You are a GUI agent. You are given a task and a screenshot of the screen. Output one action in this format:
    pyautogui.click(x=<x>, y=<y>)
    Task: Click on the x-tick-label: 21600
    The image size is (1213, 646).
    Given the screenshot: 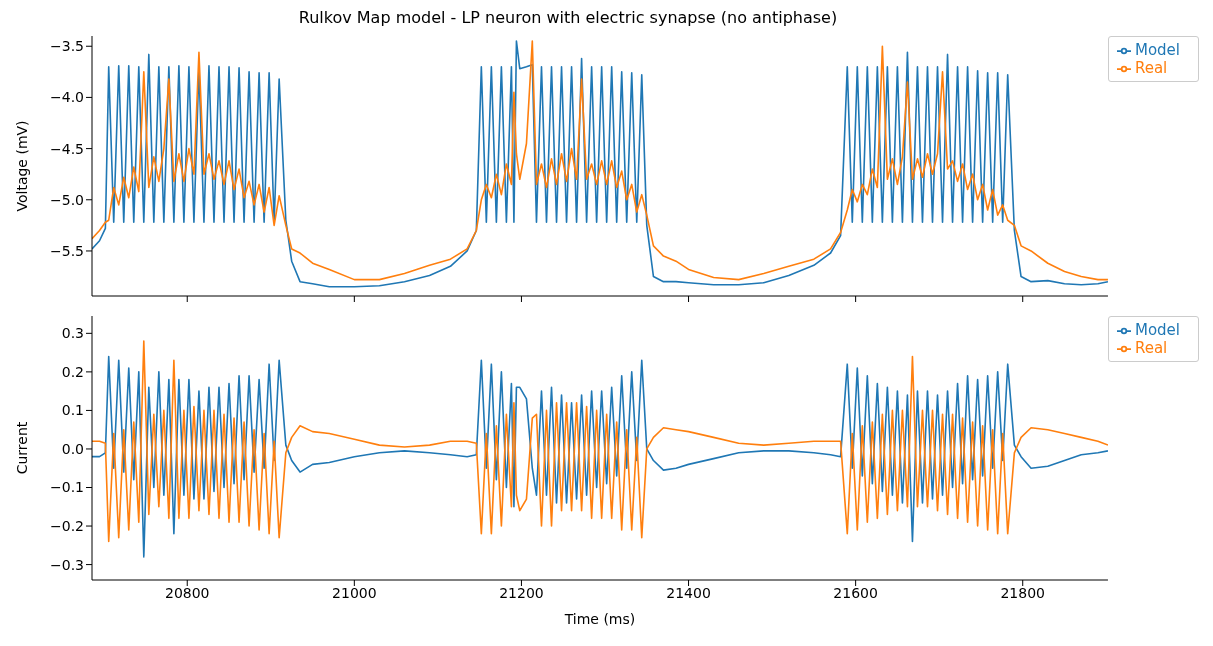 What is the action you would take?
    pyautogui.click(x=855, y=592)
    